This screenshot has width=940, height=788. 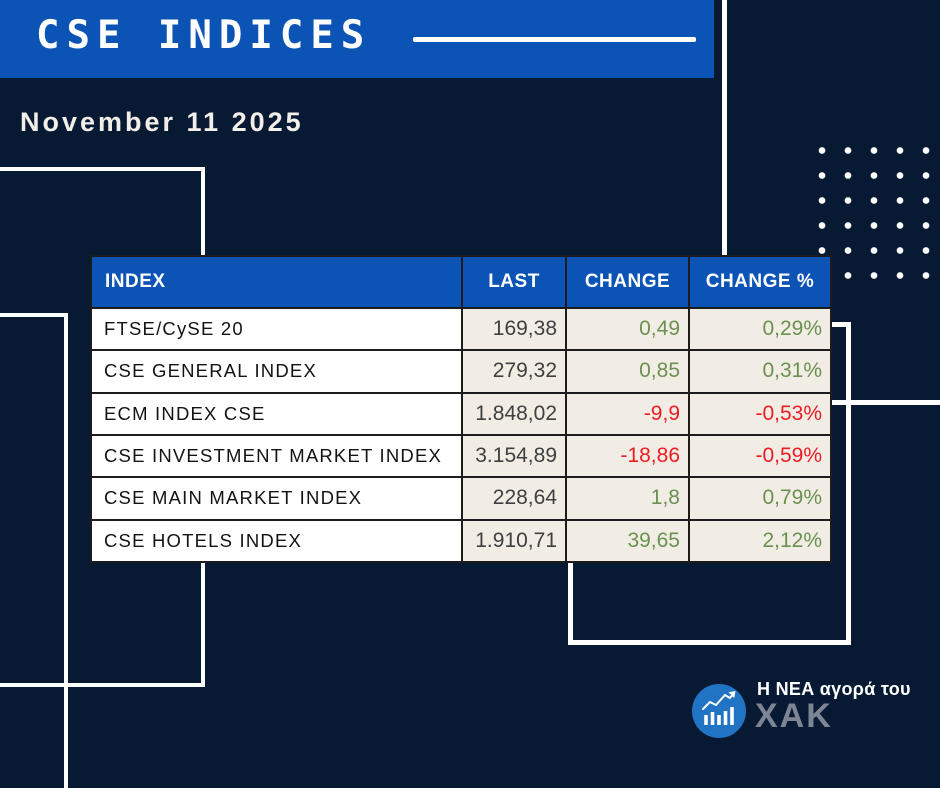 I want to click on last-cell: 228,64, so click(x=514, y=498).